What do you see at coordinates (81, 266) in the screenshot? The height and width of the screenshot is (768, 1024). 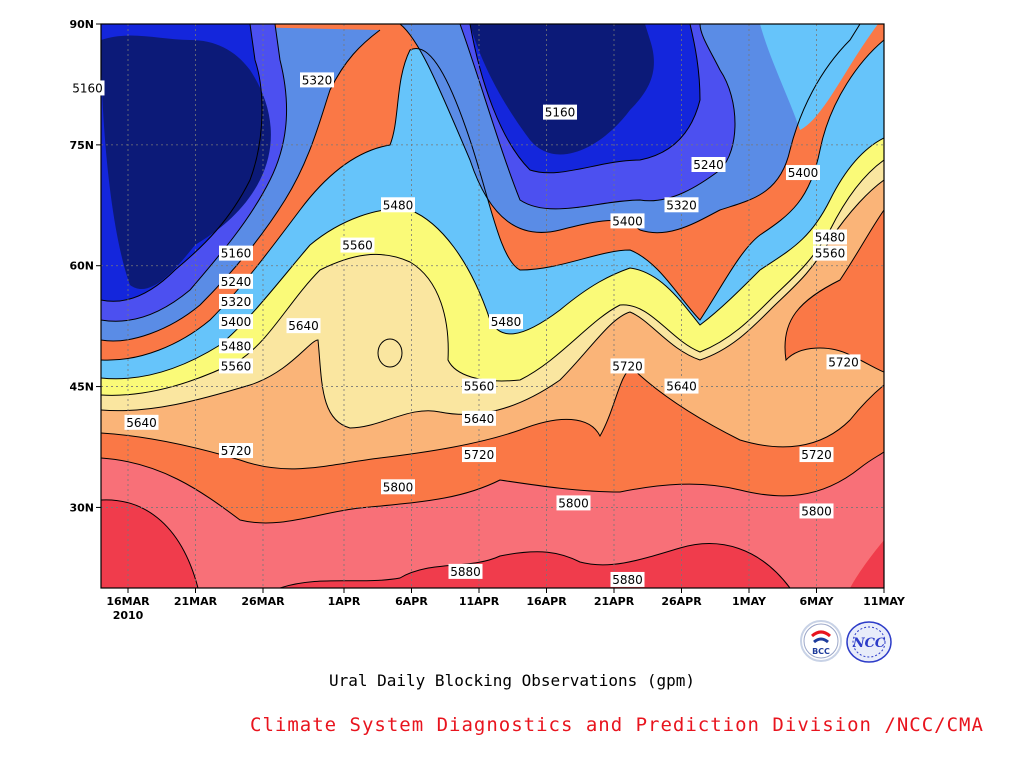 I see `y-tick-label: 60N` at bounding box center [81, 266].